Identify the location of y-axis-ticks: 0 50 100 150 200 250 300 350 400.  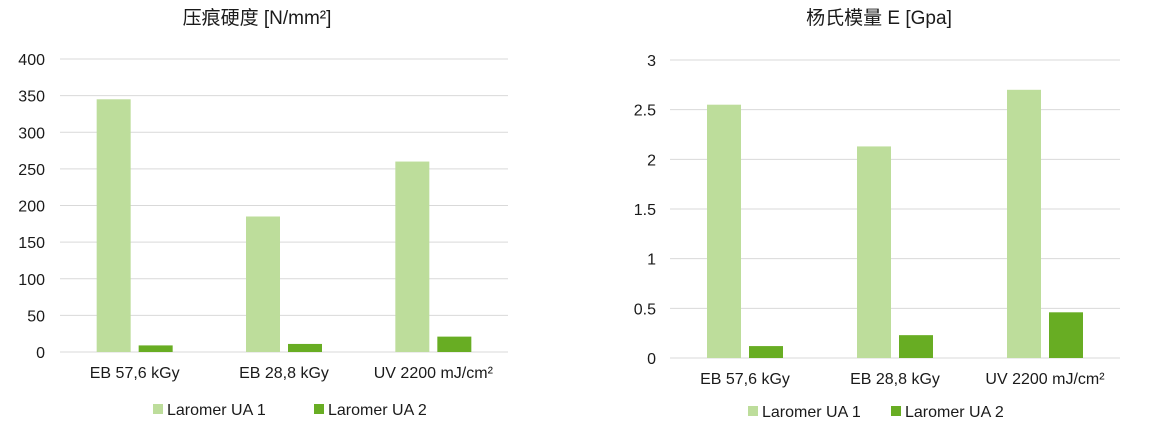
(31, 207).